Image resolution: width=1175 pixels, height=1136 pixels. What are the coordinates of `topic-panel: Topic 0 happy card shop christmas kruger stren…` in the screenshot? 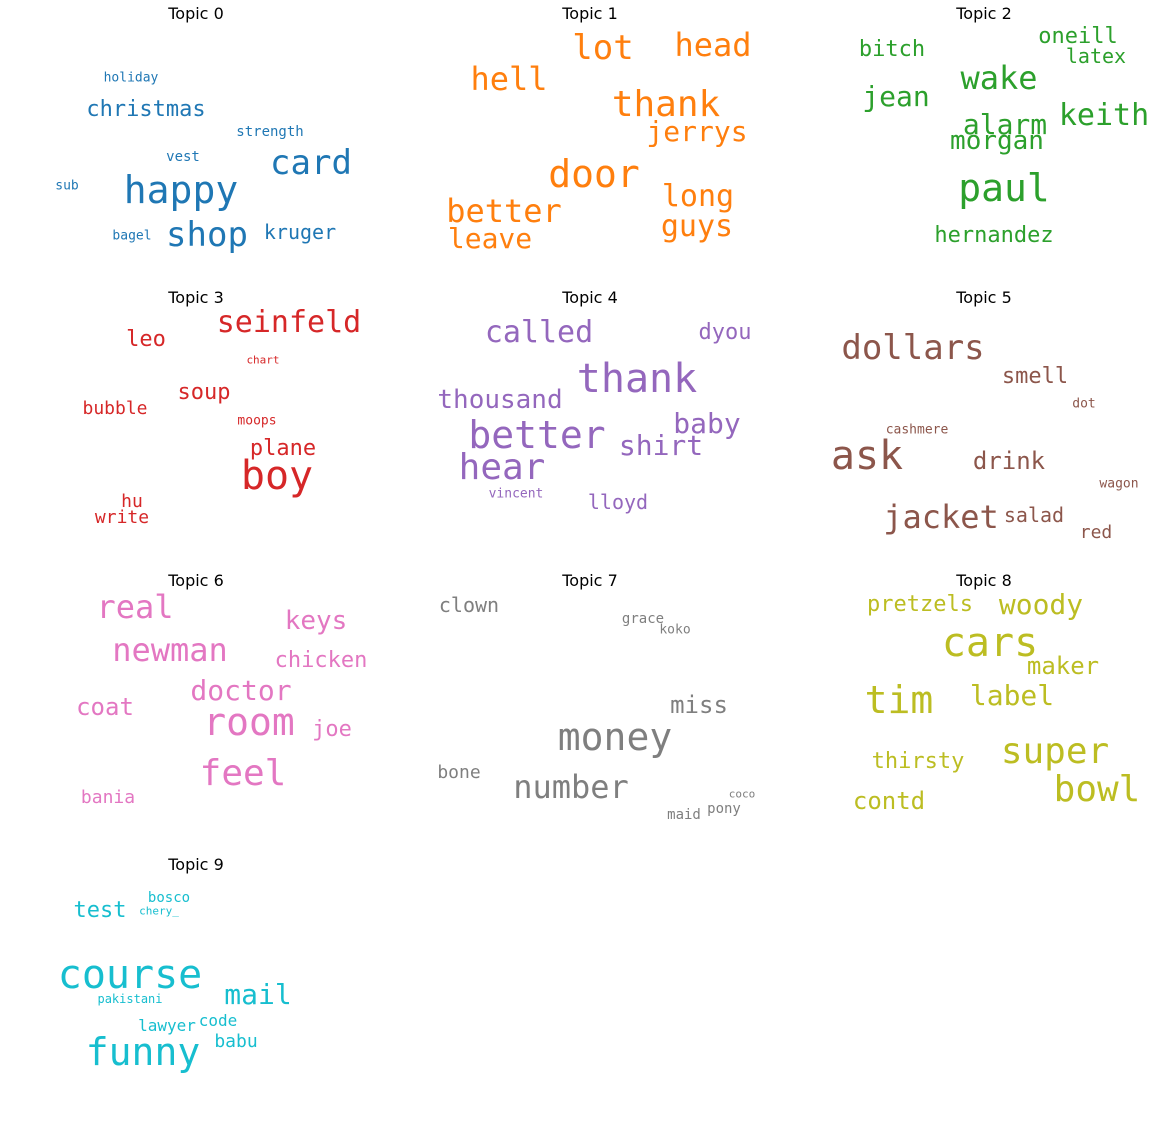 It's located at (196, 141).